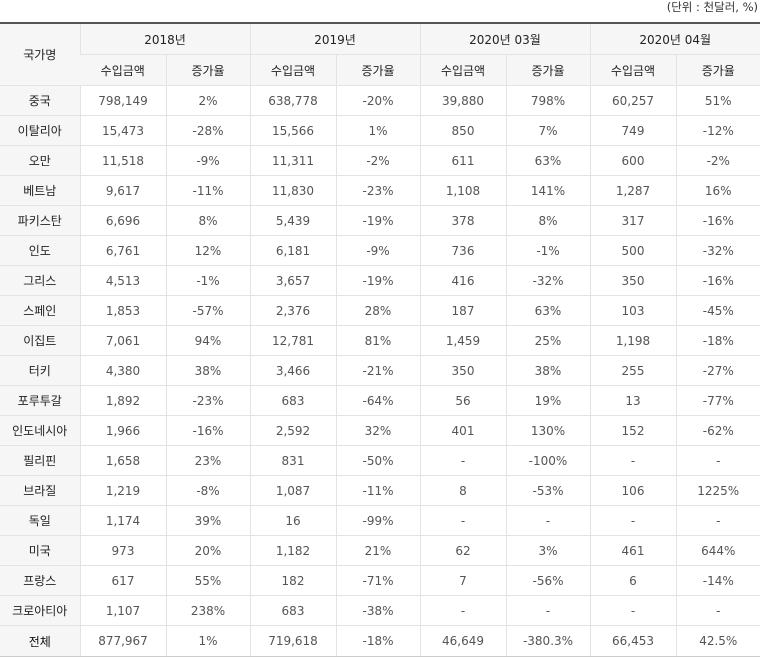 The image size is (760, 657). Describe the element at coordinates (122, 520) in the screenshot. I see `import-amount-cell: 1,174` at that location.